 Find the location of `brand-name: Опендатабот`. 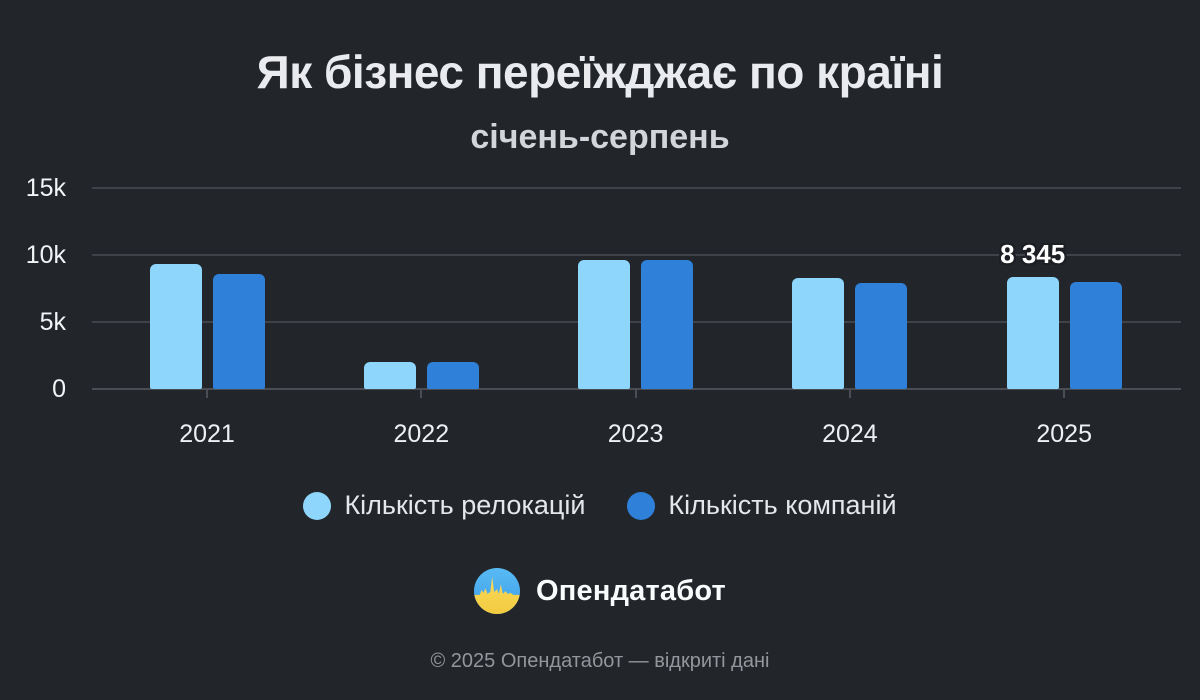

brand-name: Опендатабот is located at coordinates (631, 590).